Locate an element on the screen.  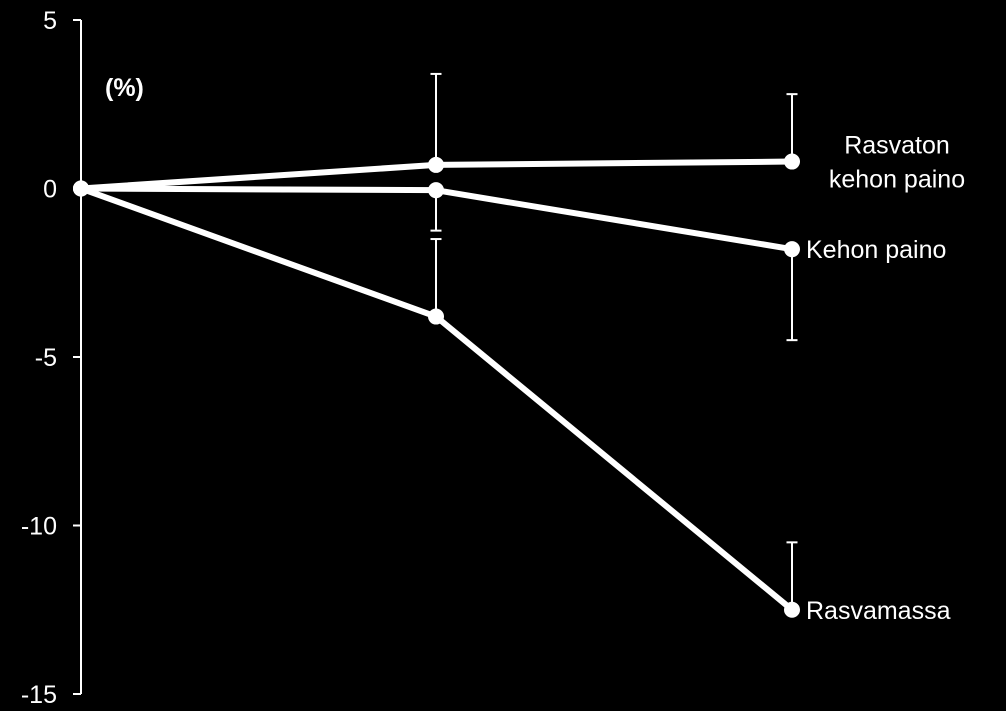
unit-label: (%) is located at coordinates (124, 88).